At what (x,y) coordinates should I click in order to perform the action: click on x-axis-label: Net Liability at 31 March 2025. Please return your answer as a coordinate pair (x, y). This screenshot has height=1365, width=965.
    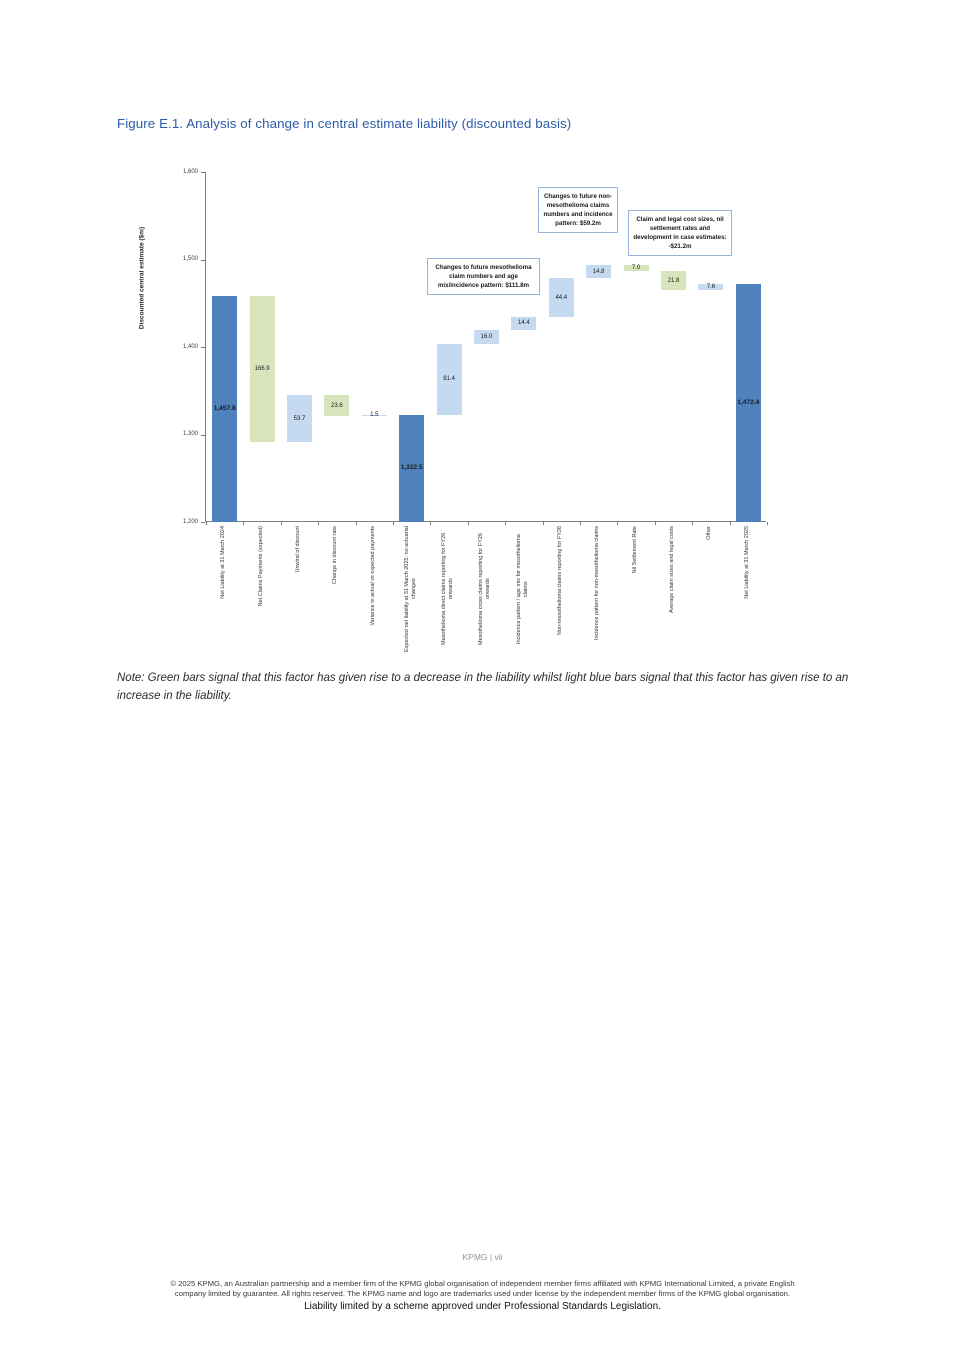
    Looking at the image, I should click on (746, 562).